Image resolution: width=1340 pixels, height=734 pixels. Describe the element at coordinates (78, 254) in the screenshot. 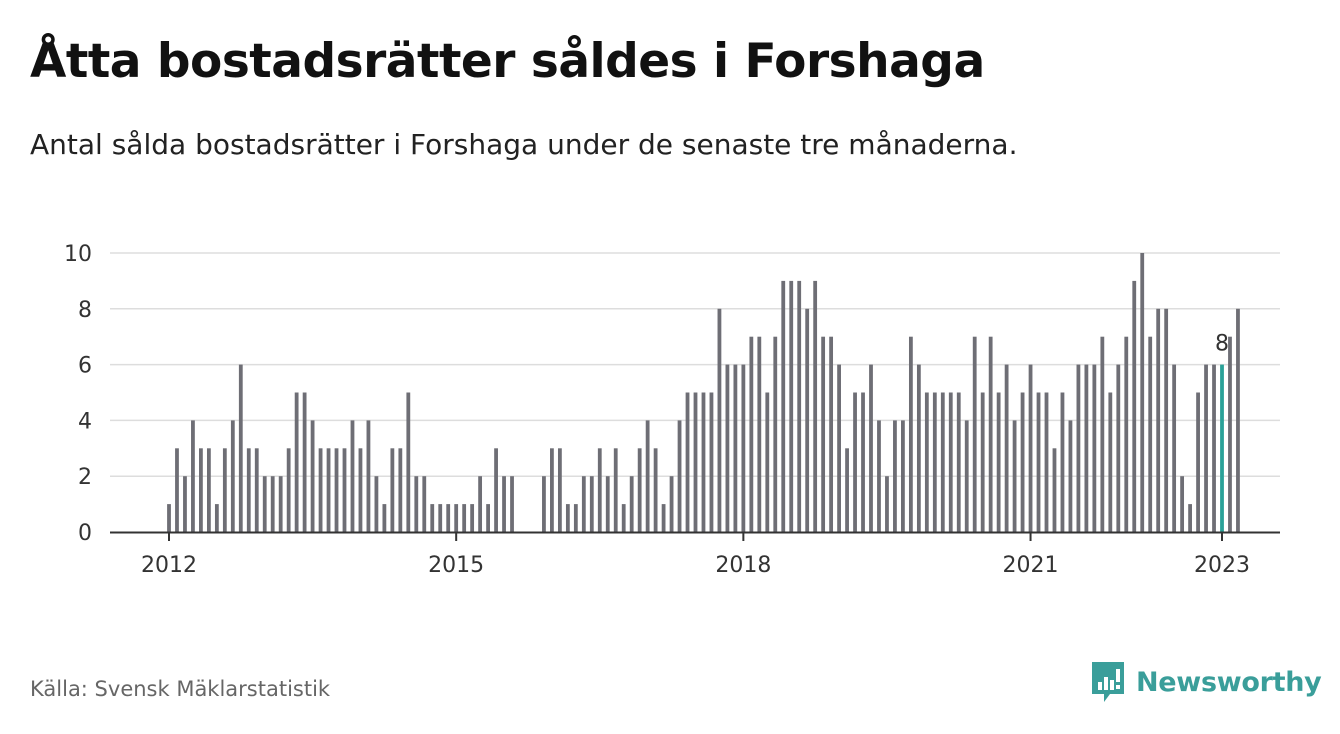

I see `y-tick-label: 10` at that location.